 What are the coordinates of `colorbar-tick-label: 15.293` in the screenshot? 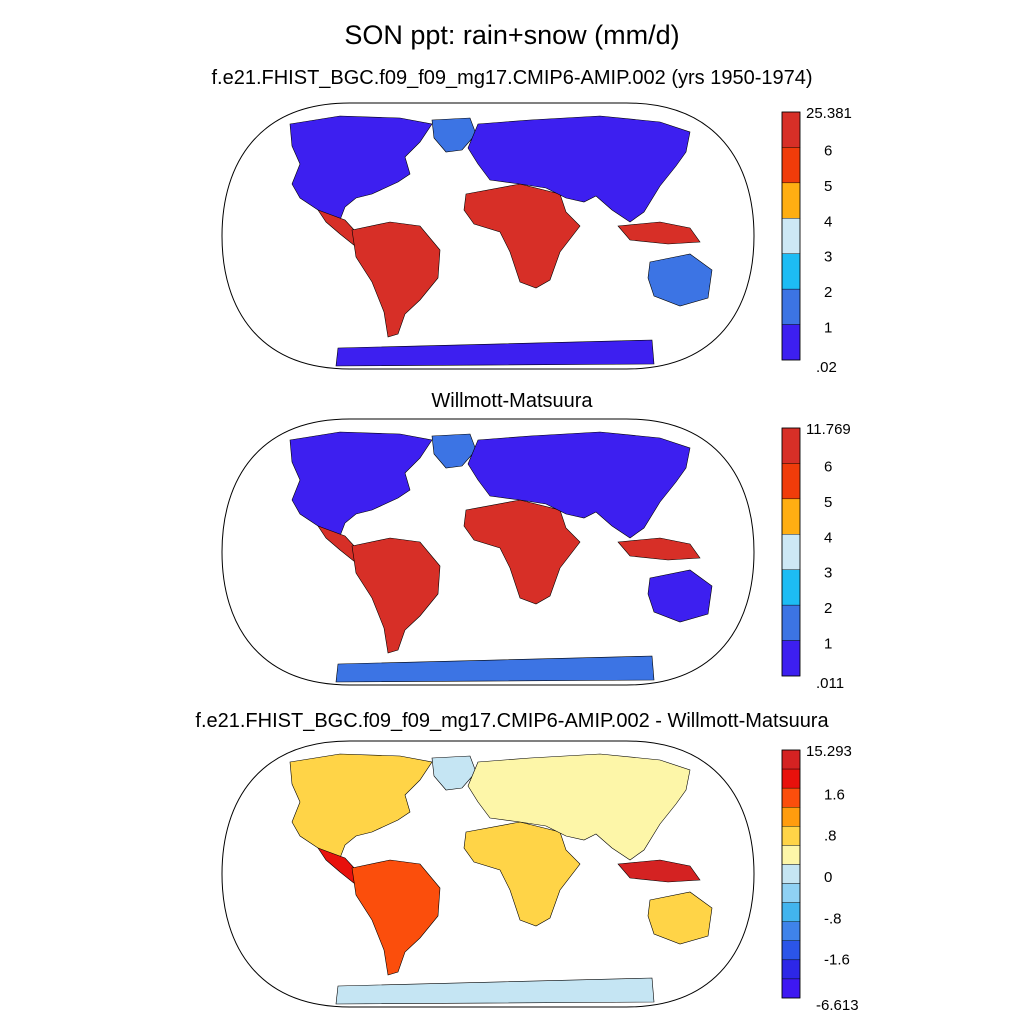 It's located at (829, 751).